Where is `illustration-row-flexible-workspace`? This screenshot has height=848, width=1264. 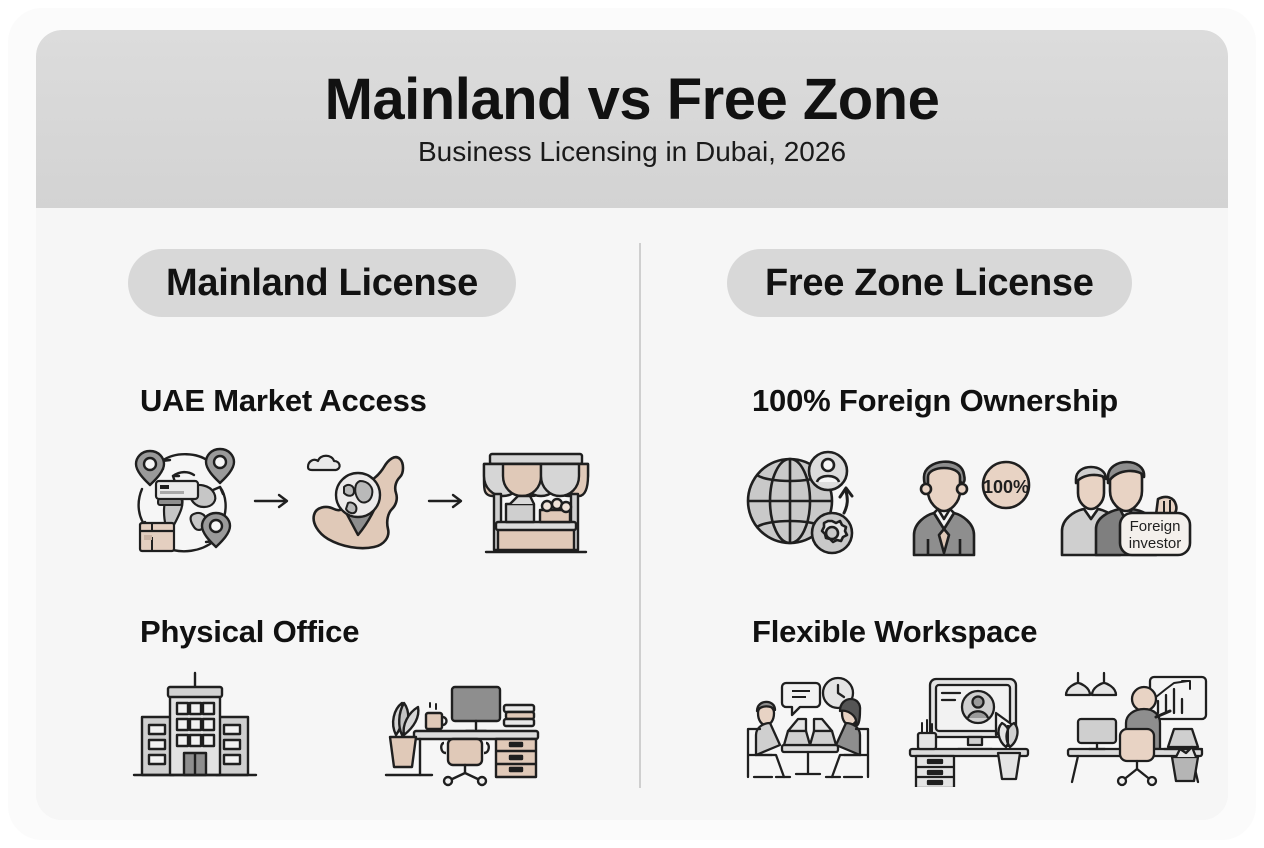
illustration-row-flexible-workspace is located at coordinates (974, 728).